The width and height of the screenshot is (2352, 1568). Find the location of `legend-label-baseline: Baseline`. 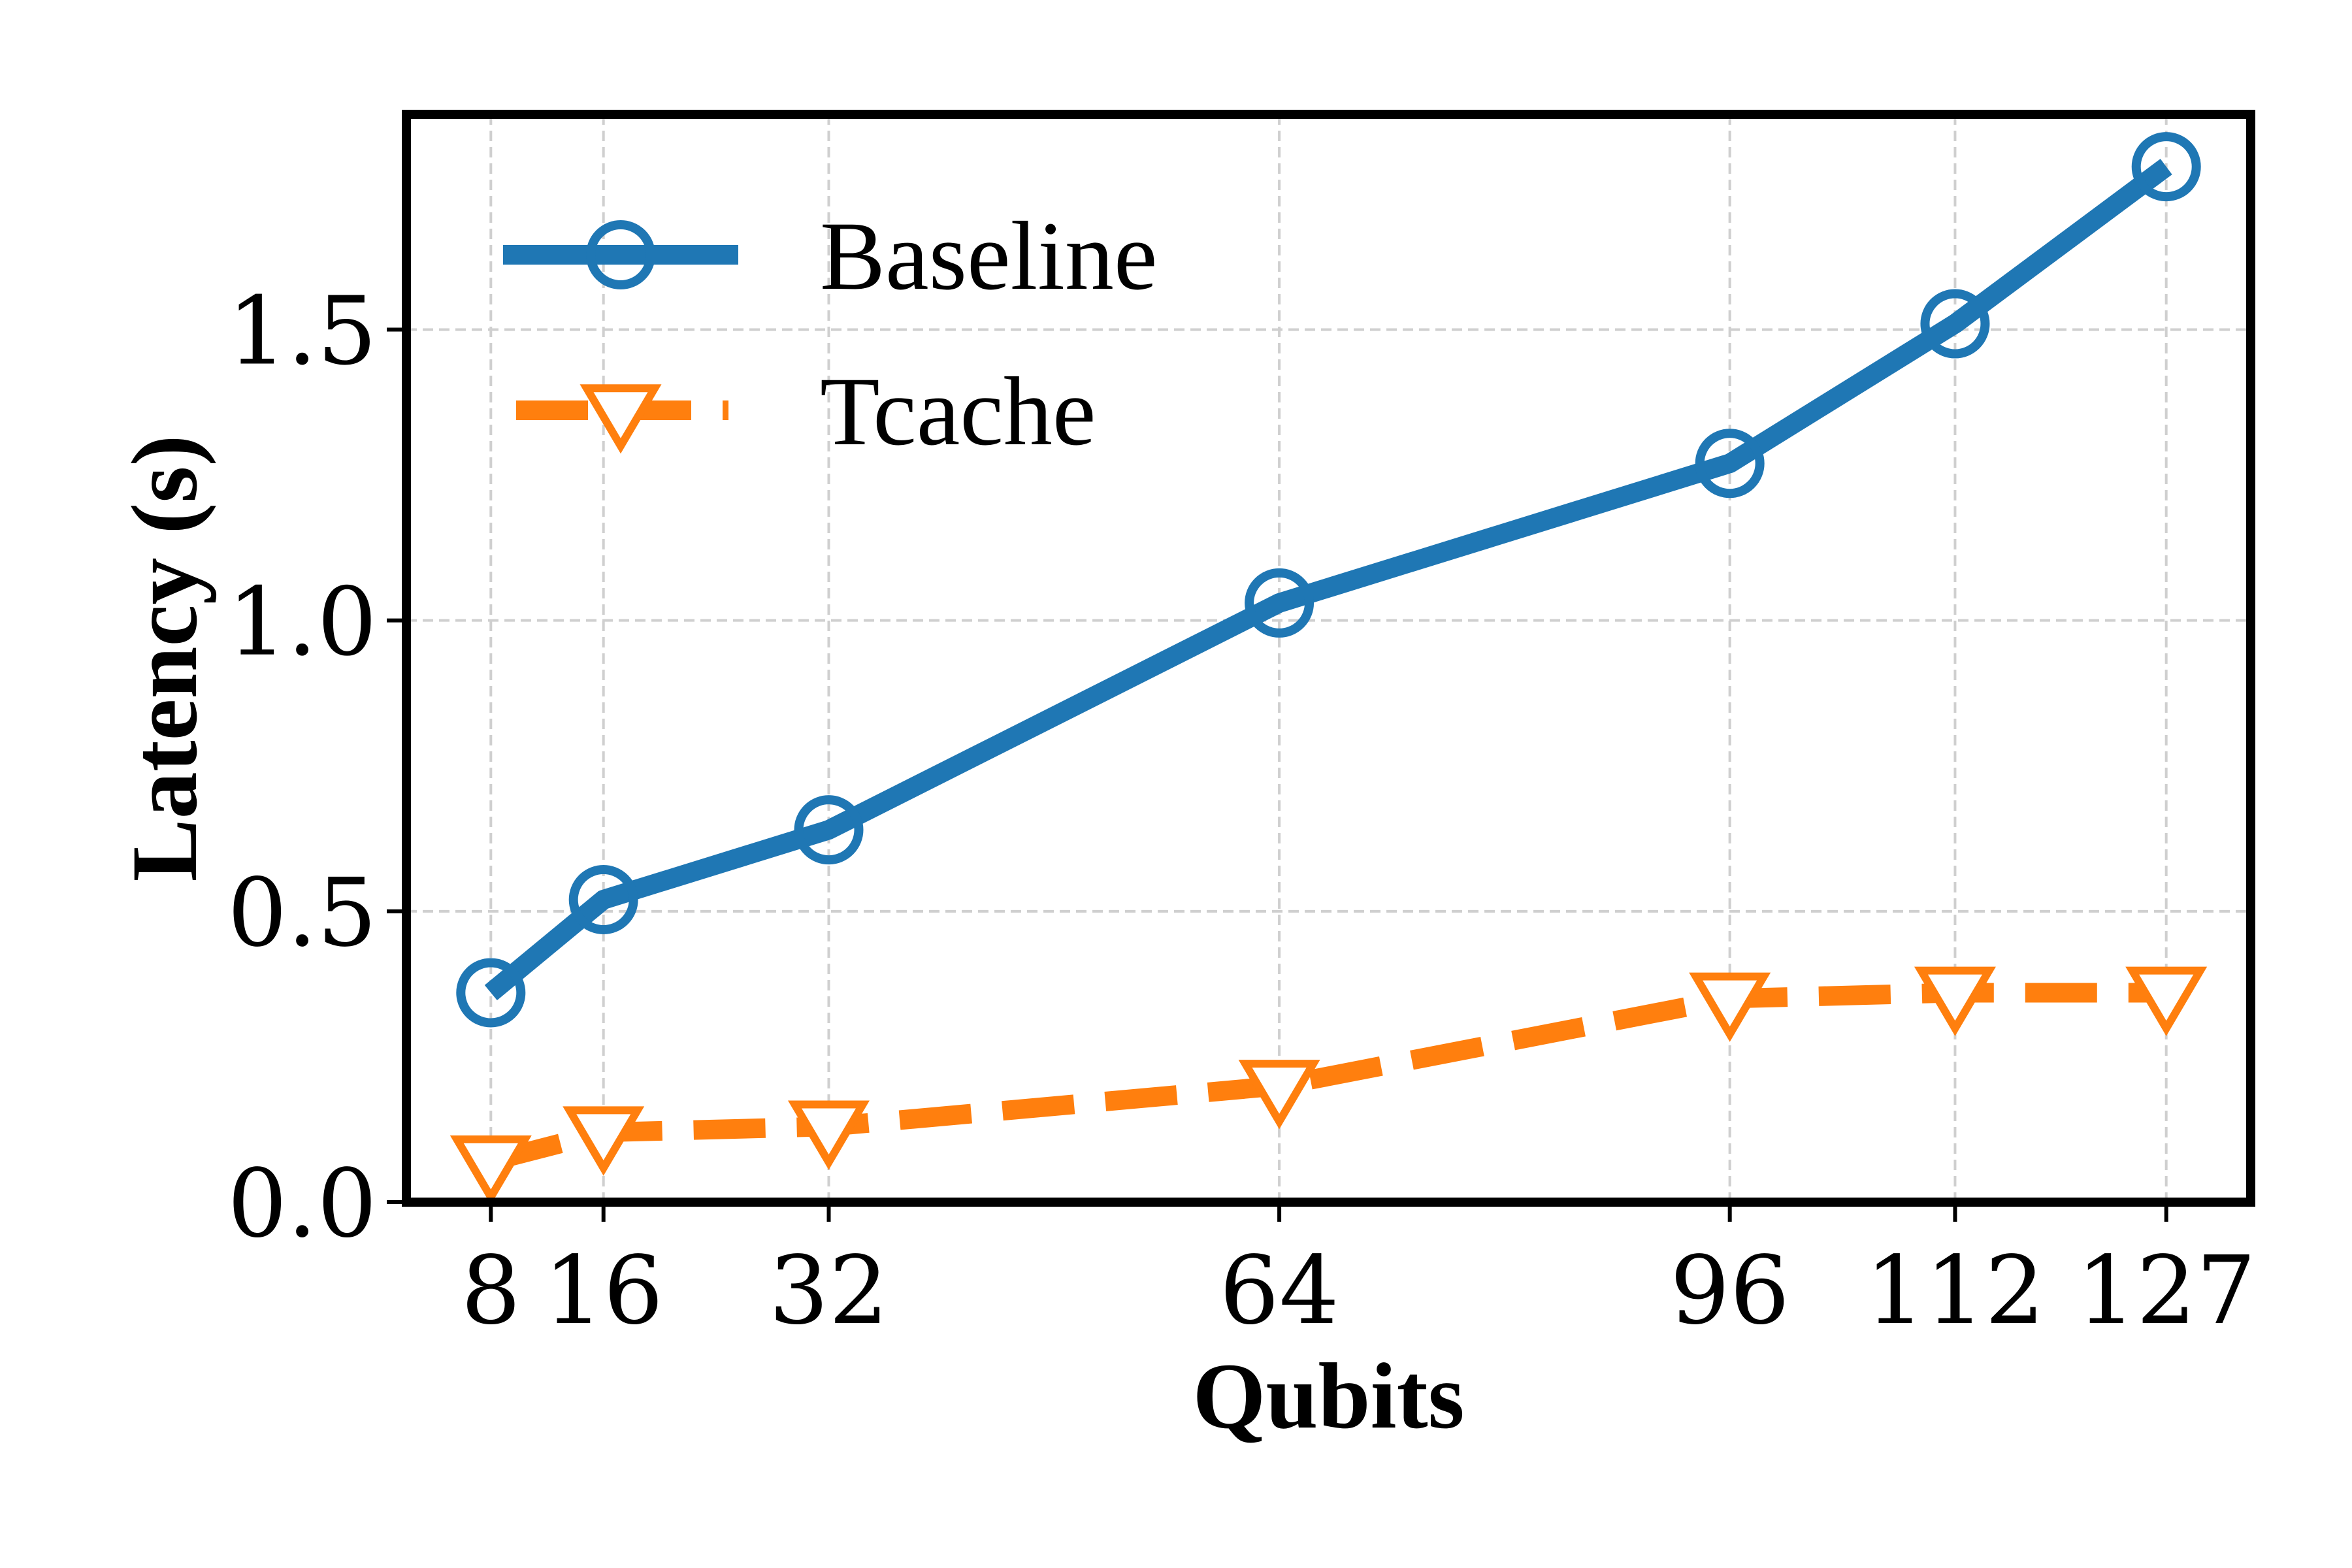

legend-label-baseline: Baseline is located at coordinates (989, 256).